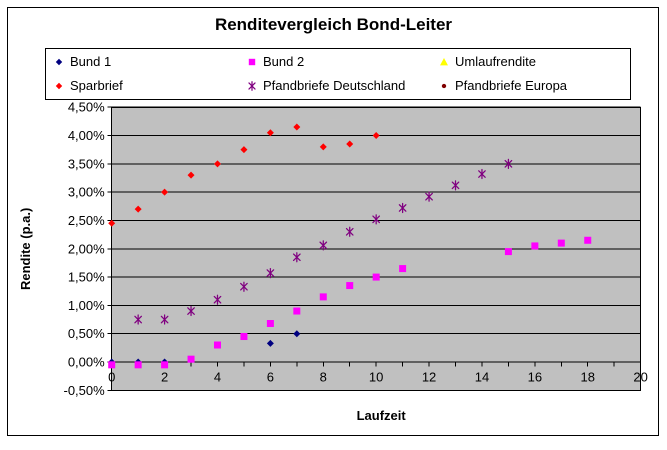  Describe the element at coordinates (270, 377) in the screenshot. I see `svg-text: 6` at that location.